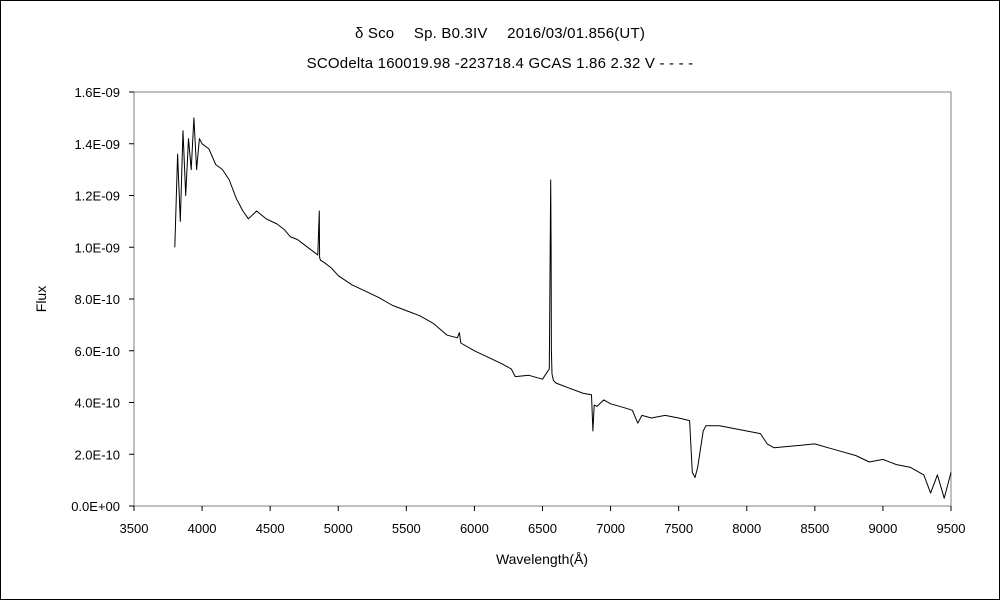  Describe the element at coordinates (97, 92) in the screenshot. I see `y-tick-label: 1.6E-09` at that location.